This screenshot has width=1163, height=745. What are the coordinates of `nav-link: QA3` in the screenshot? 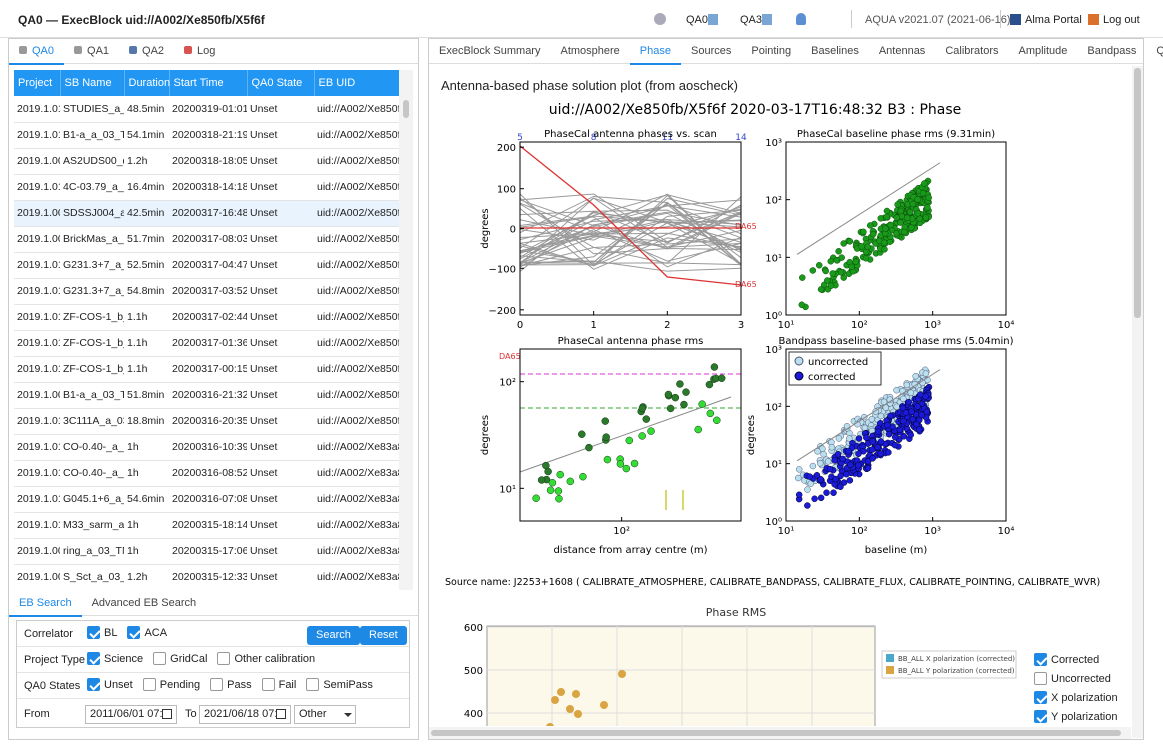 It's located at (751, 20).